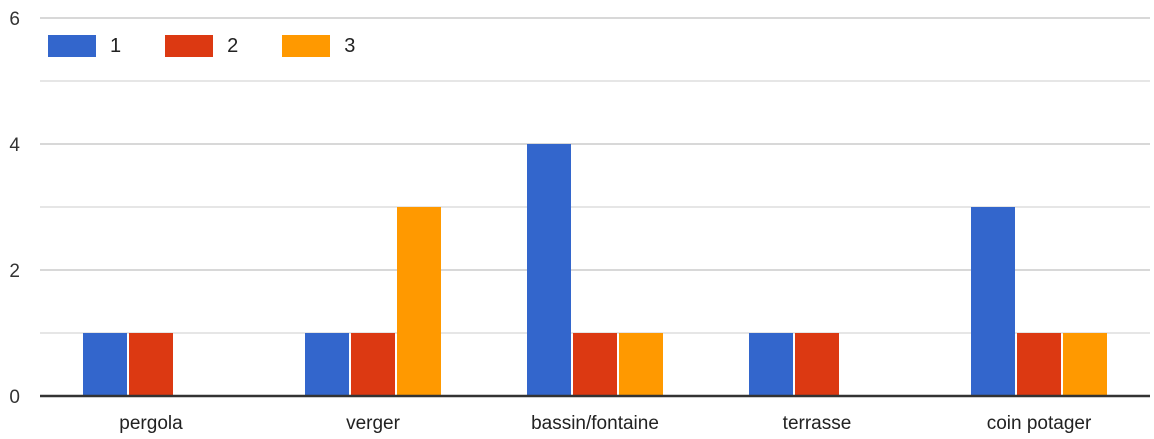 The image size is (1154, 439). What do you see at coordinates (151, 423) in the screenshot?
I see `category-label: pergola` at bounding box center [151, 423].